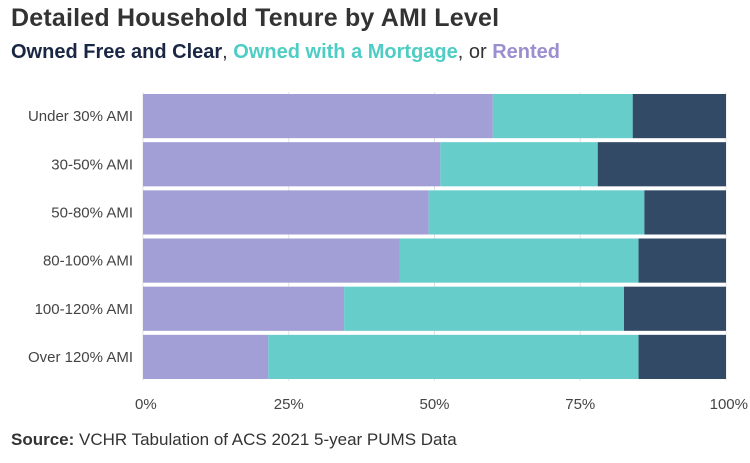 The image size is (750, 463). What do you see at coordinates (434, 404) in the screenshot?
I see `x-tick-label-2: 50%` at bounding box center [434, 404].